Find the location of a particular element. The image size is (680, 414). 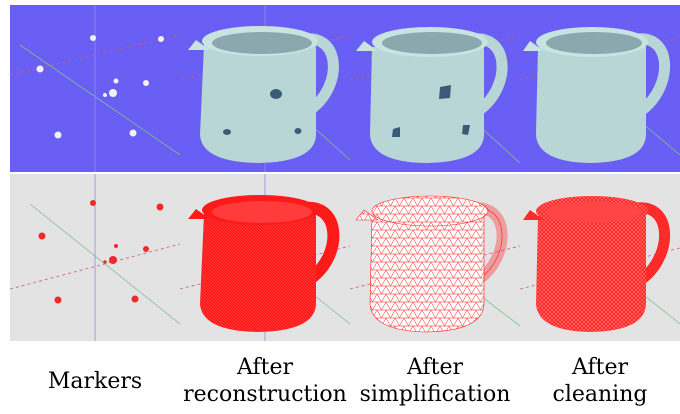

top-reconstruction-render is located at coordinates (265, 88).